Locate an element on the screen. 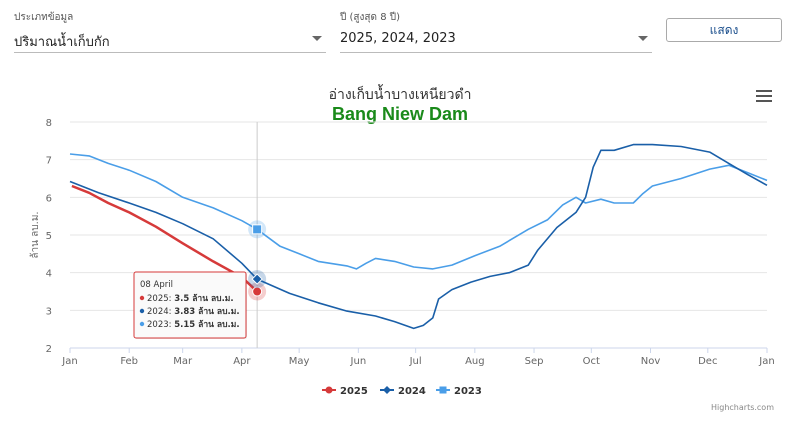  legend-circle-marker is located at coordinates (329, 390).